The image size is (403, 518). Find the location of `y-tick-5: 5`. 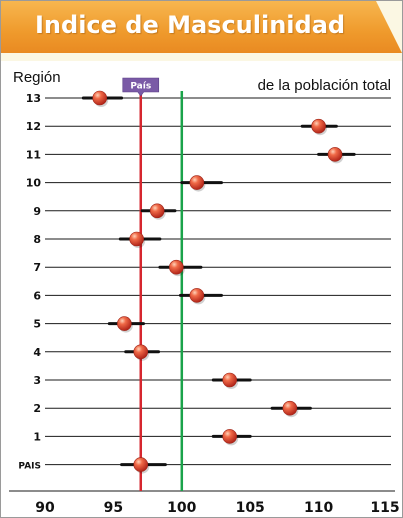

y-tick-5: 5 is located at coordinates (37, 324).